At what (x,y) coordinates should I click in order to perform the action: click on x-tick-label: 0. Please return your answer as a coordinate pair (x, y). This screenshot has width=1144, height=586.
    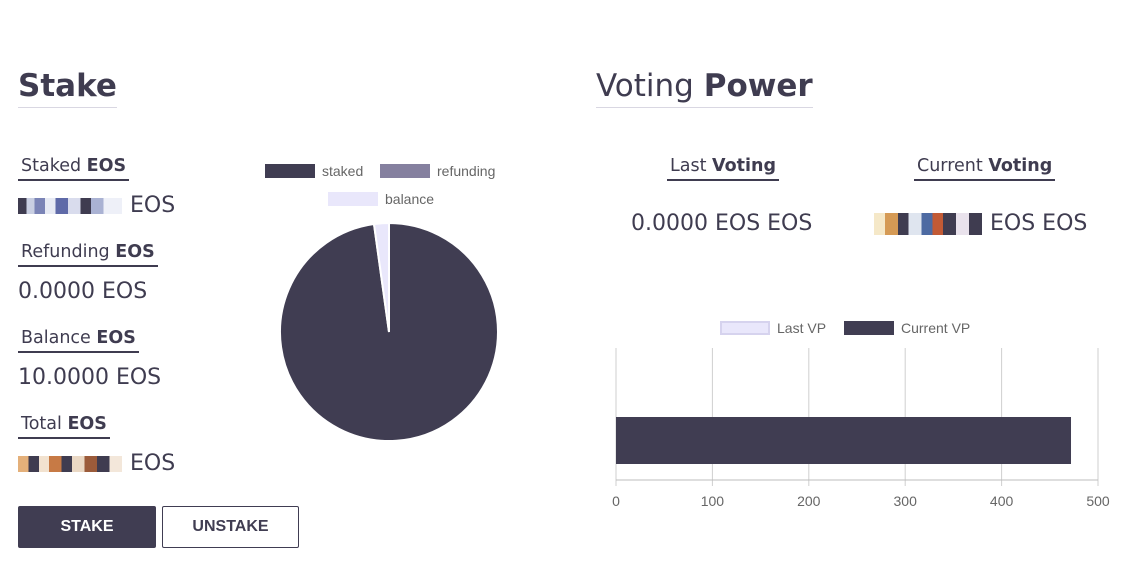
    Looking at the image, I should click on (616, 501).